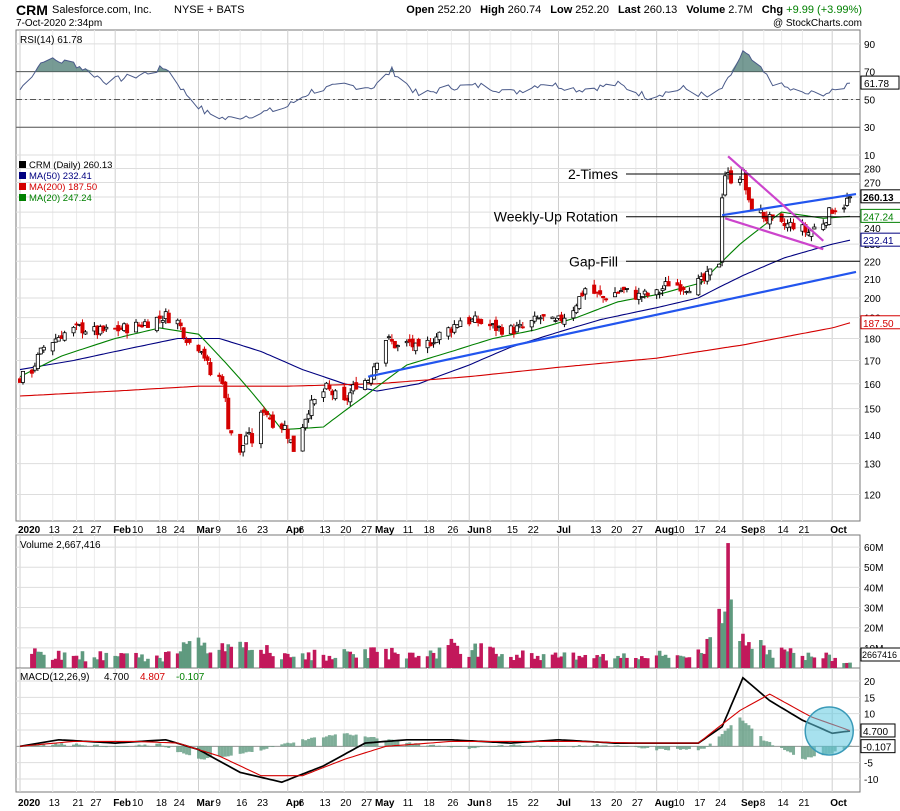  Describe the element at coordinates (870, 715) in the screenshot. I see `macd-y-tick: 10` at that location.